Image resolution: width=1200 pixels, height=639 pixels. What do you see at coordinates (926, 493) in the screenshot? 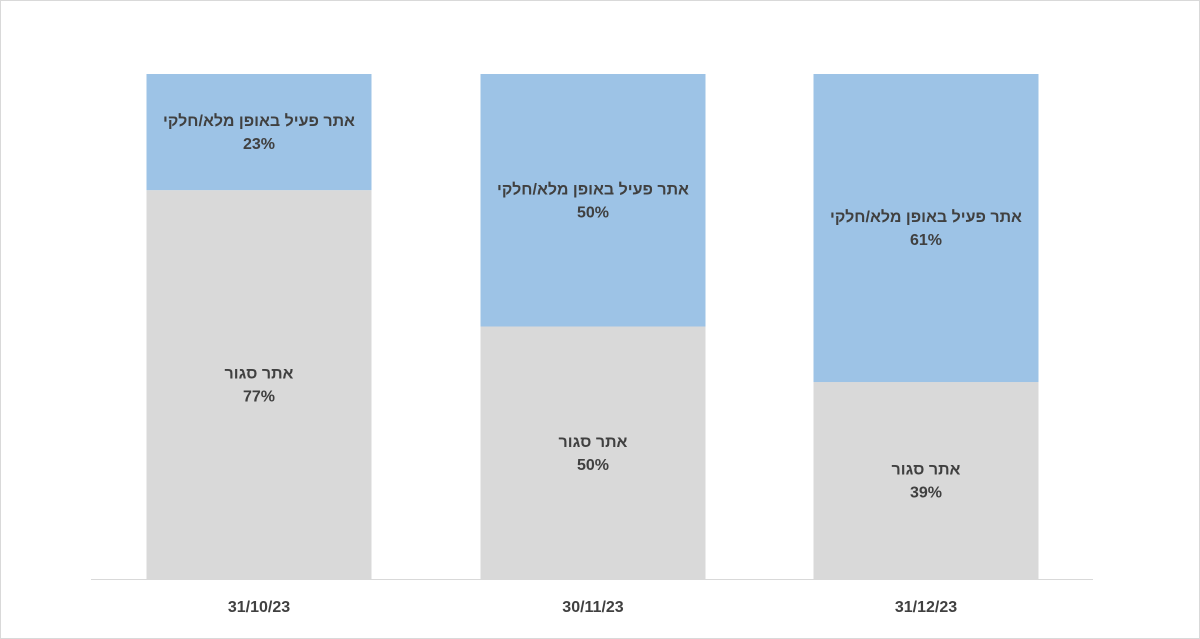
I see `data-label-value: 39%` at bounding box center [926, 493].